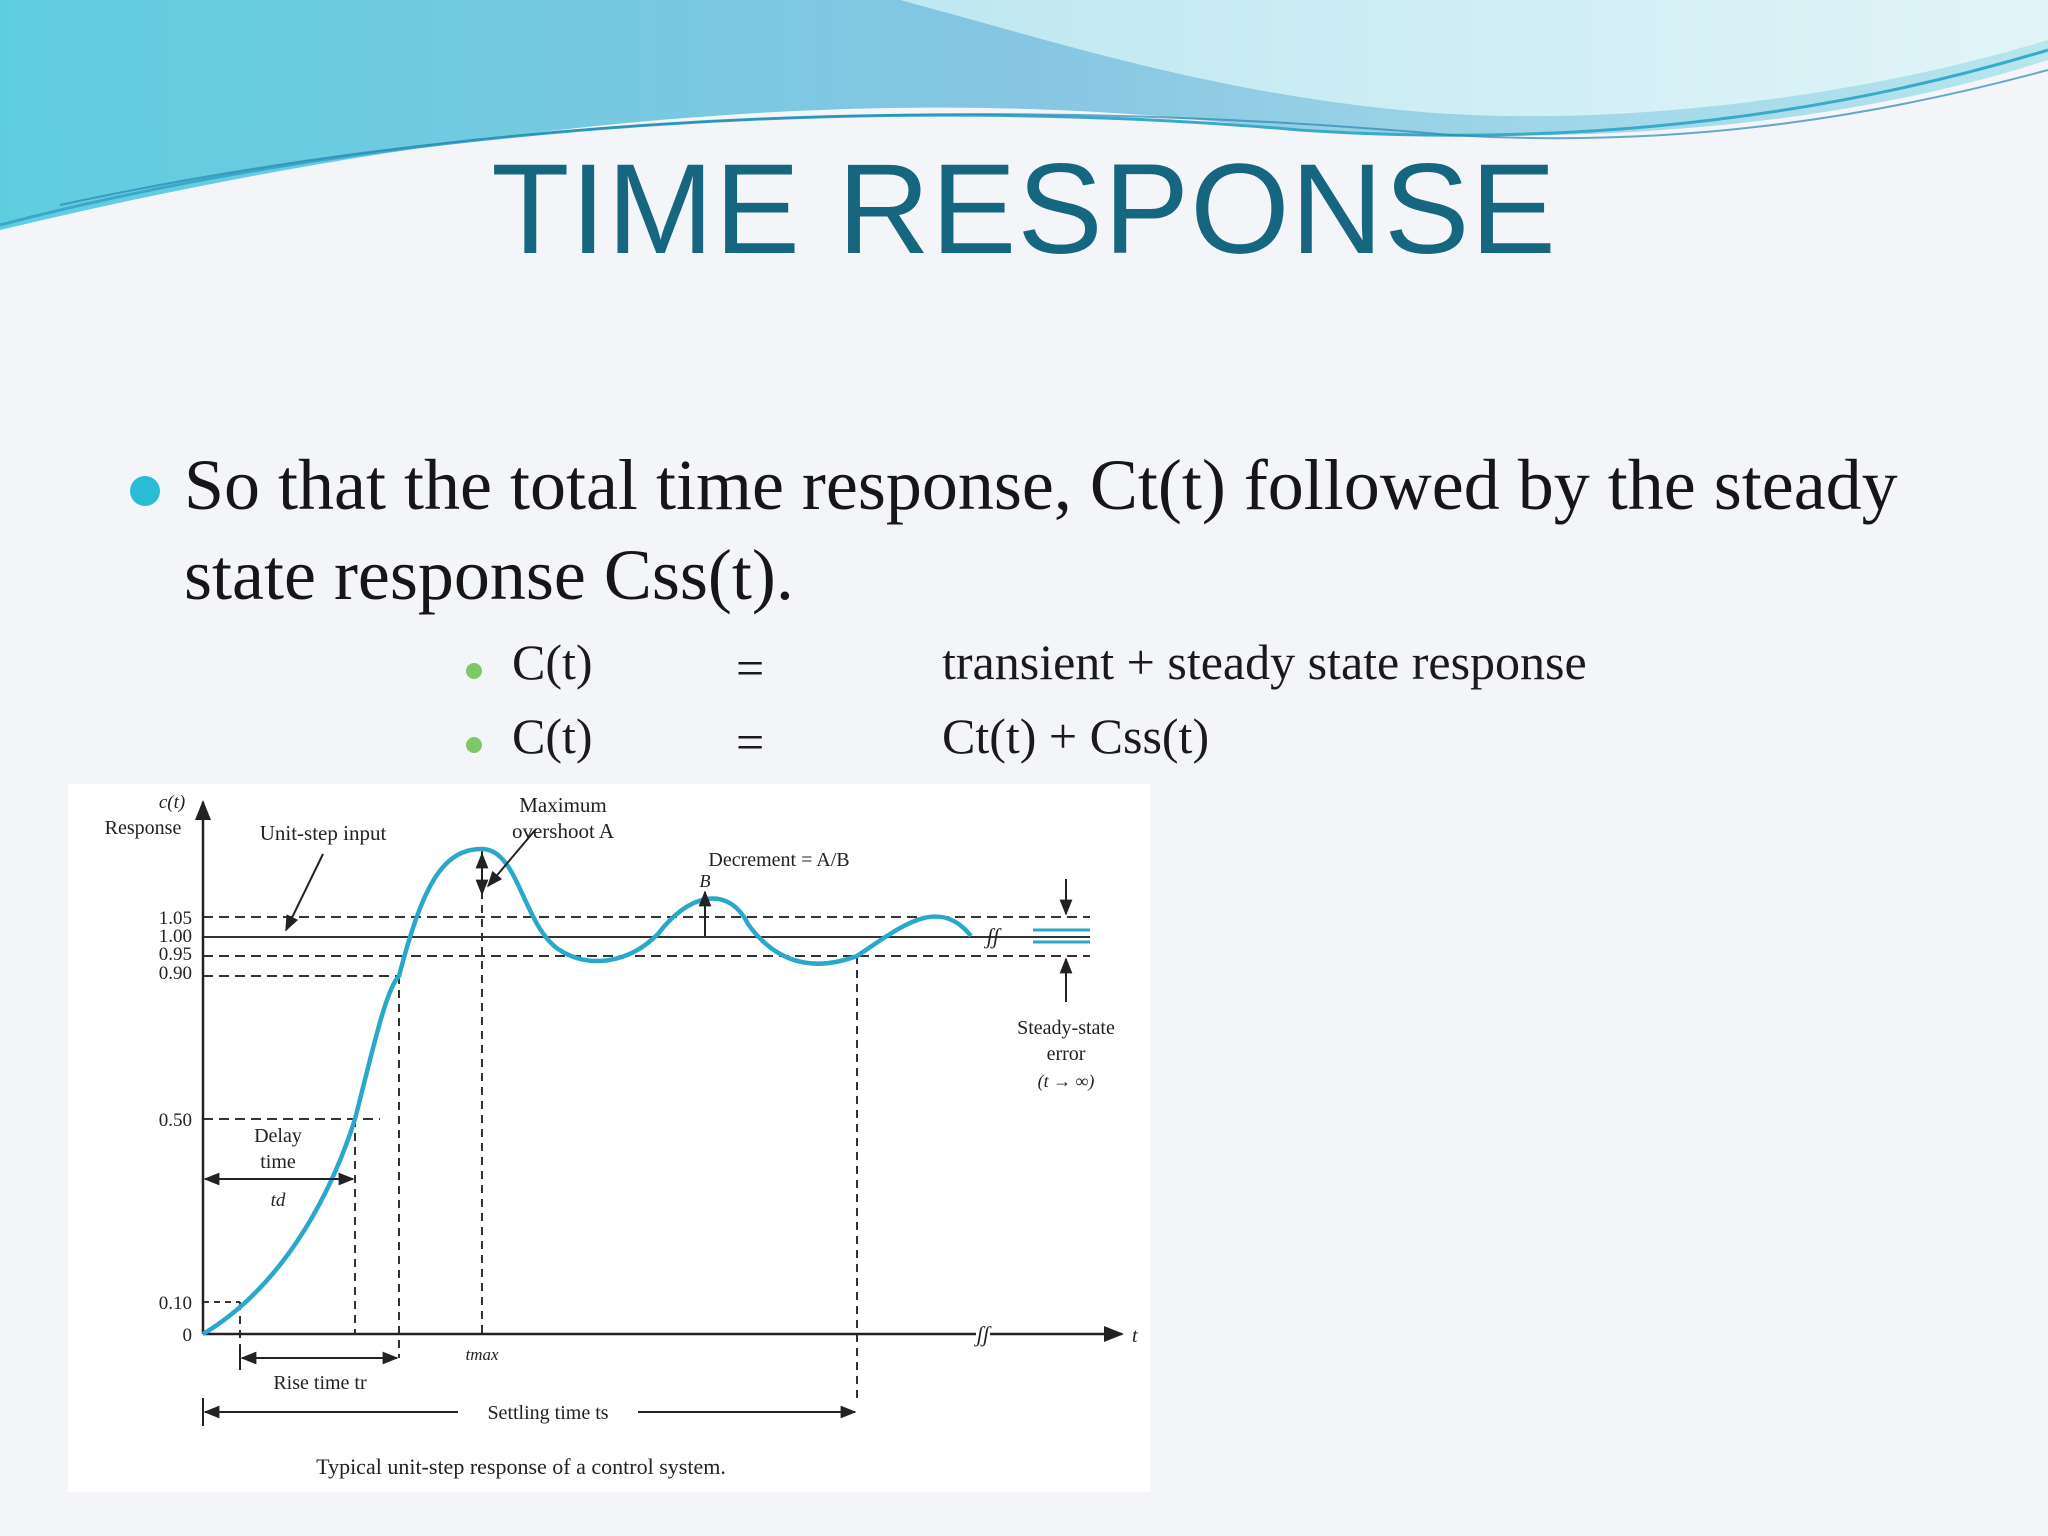  I want to click on sse-label-line1: Steady-state, so click(1066, 1028).